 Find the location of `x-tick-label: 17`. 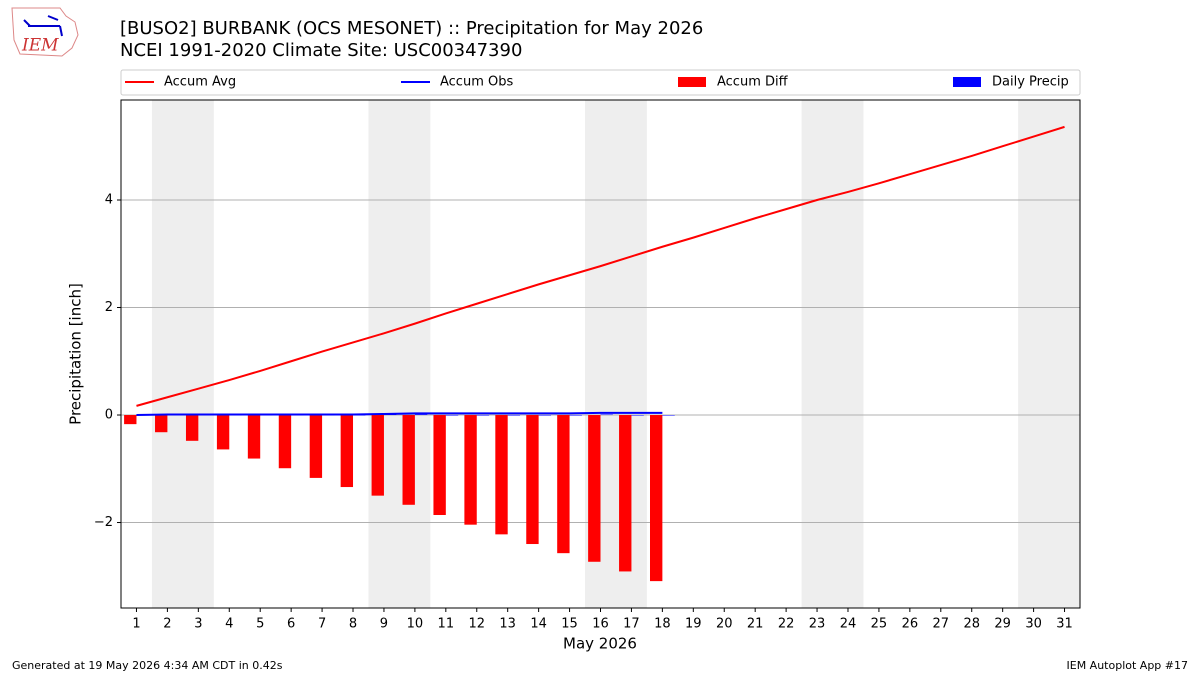

x-tick-label: 17 is located at coordinates (631, 624).